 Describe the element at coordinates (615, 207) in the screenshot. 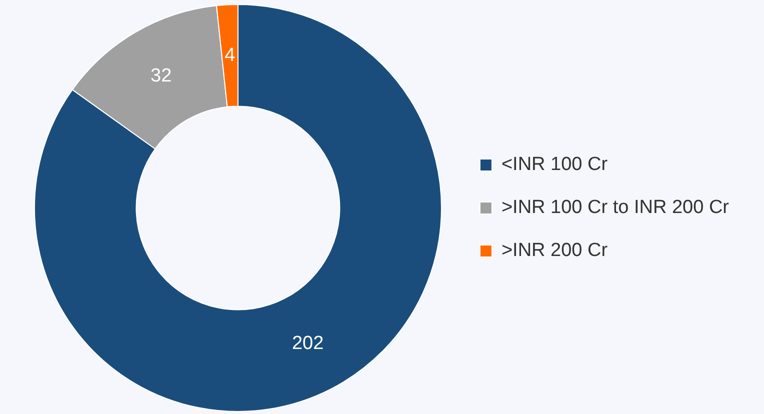

I see `legend-label: >INR 100 Cr to INR 200 Cr` at that location.